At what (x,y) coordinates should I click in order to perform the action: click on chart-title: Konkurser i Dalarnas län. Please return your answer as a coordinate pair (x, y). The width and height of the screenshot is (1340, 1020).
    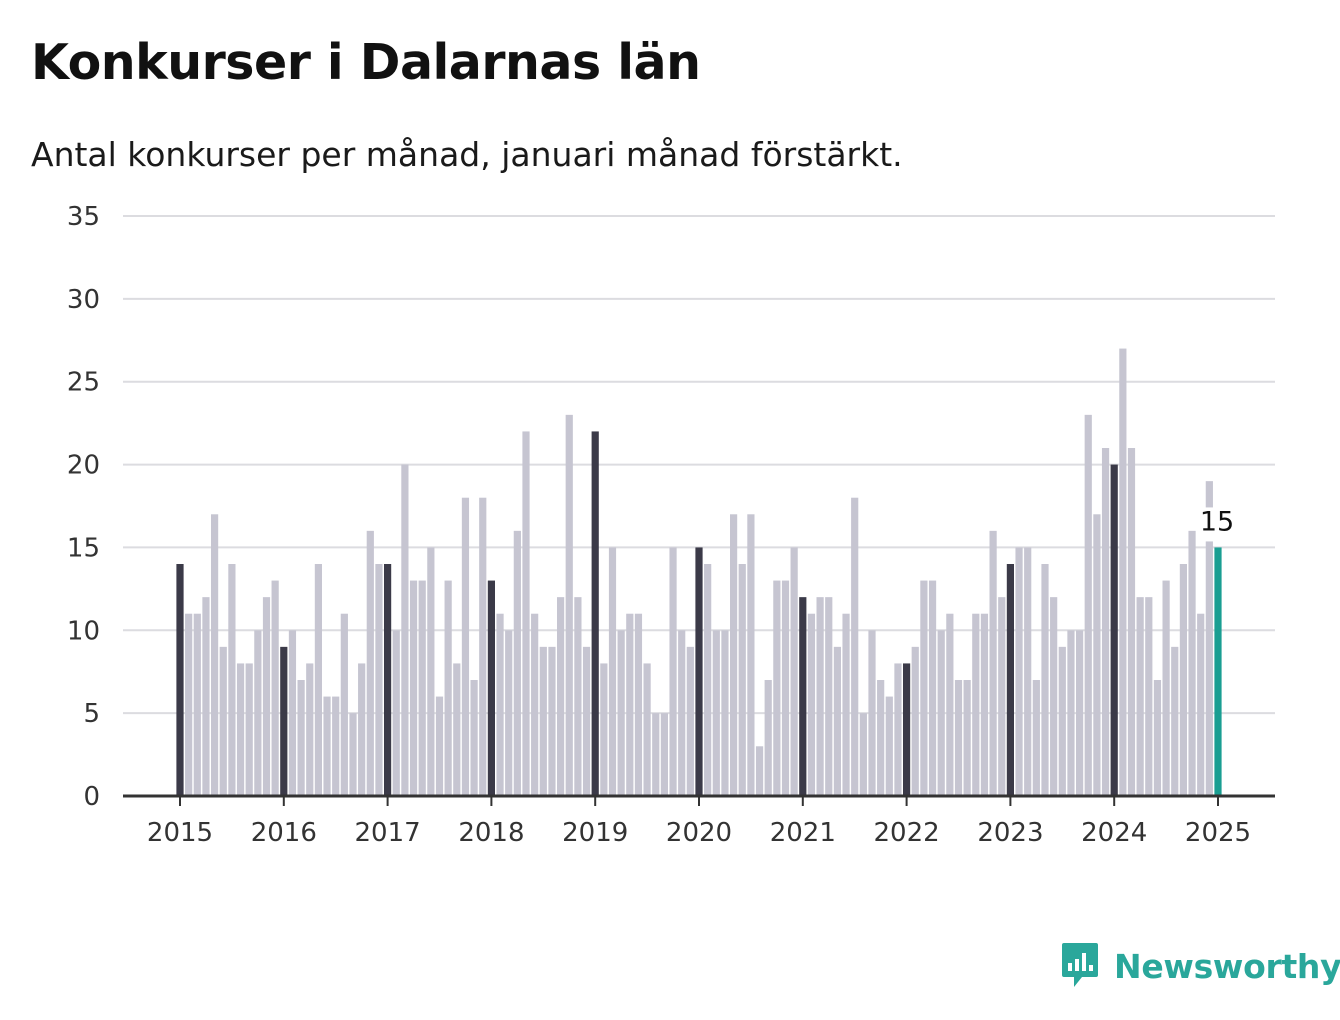
    Looking at the image, I should click on (366, 62).